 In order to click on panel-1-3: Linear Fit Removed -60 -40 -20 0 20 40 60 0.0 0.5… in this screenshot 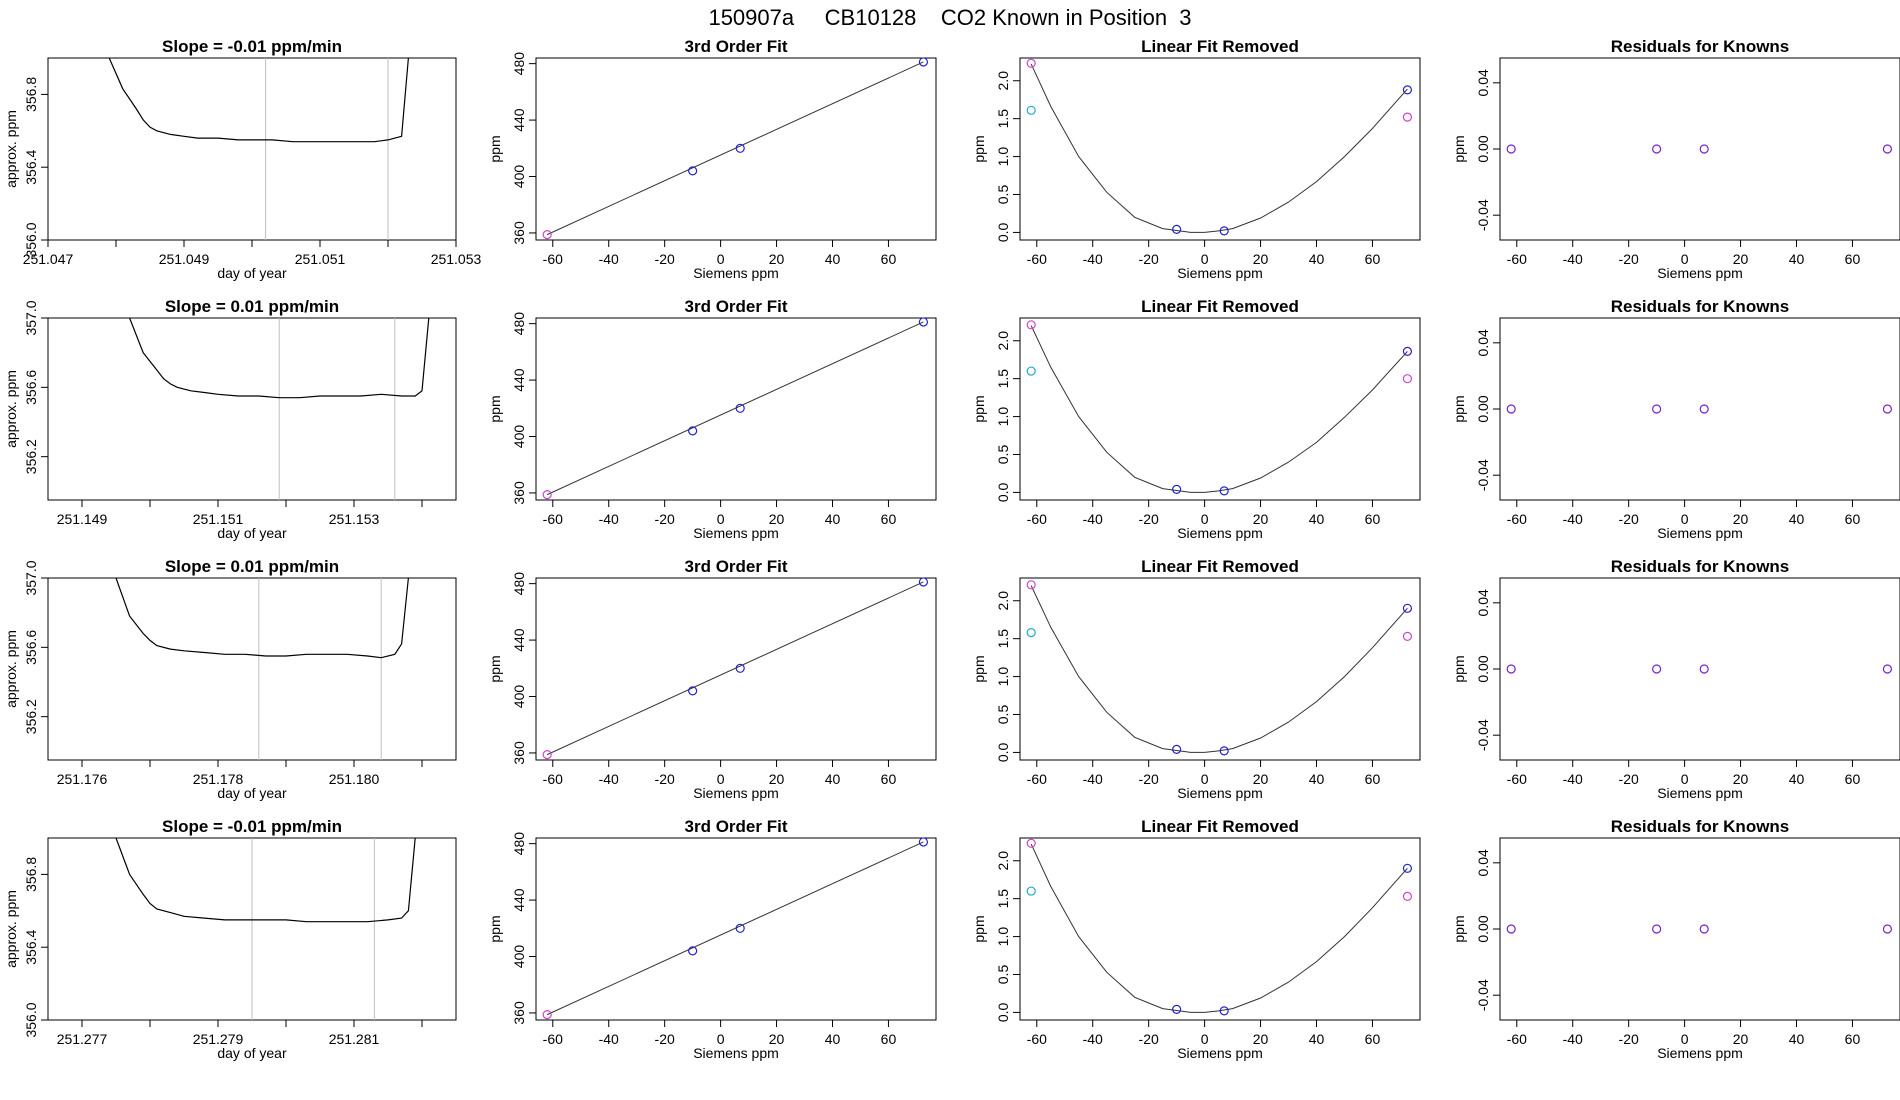, I will do `click(1196, 159)`.